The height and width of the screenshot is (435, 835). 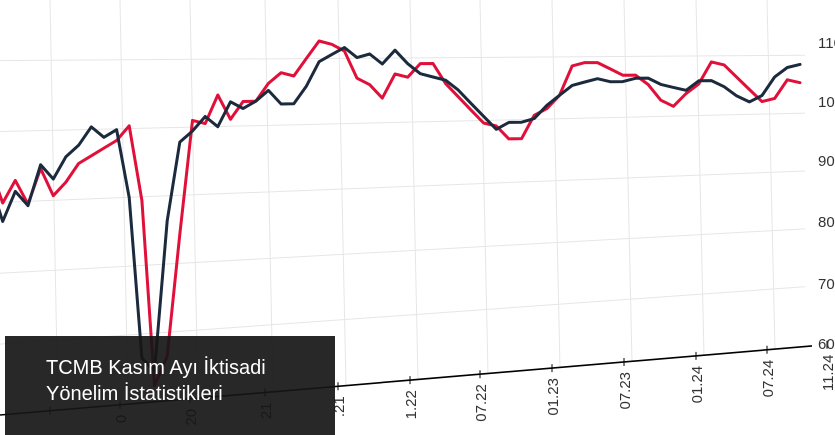 I want to click on y-tick-label: 60, so click(x=826, y=344).